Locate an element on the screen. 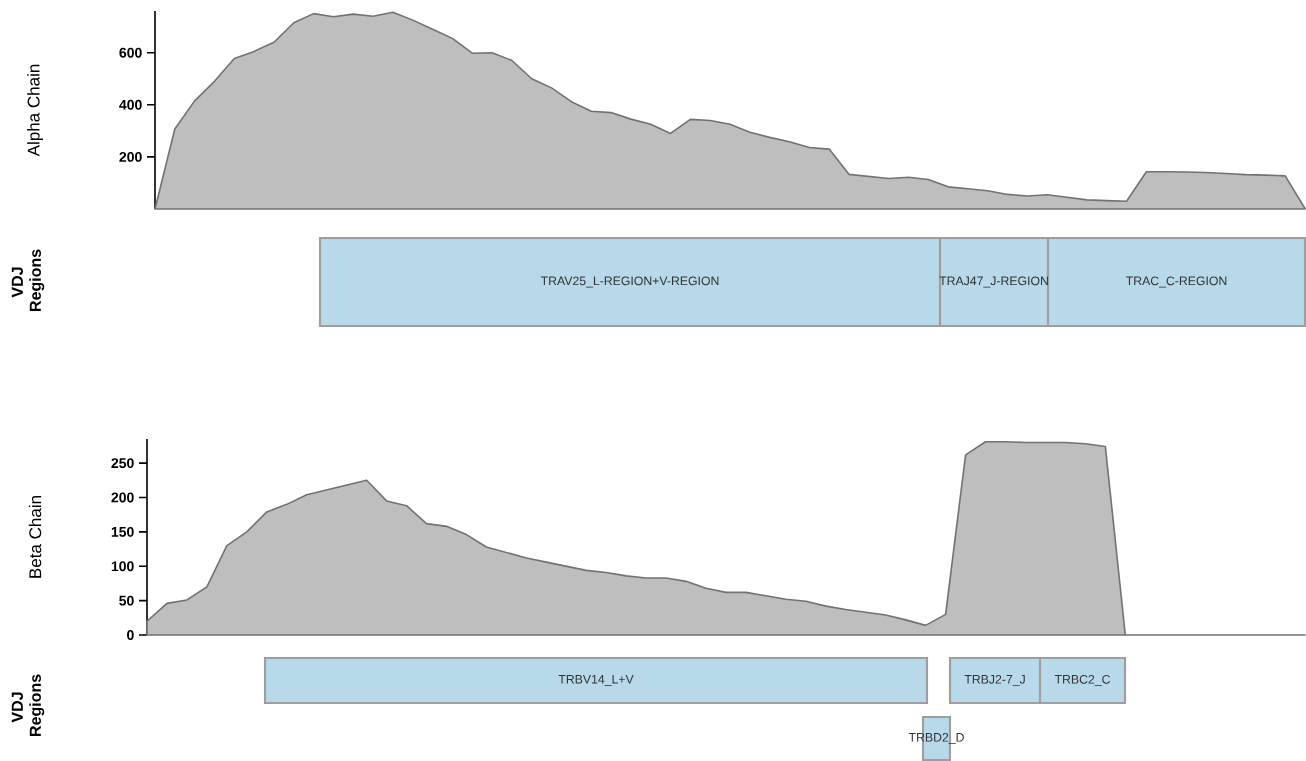 The height and width of the screenshot is (761, 1306). y-axis-title: Beta Chain is located at coordinates (35, 537).